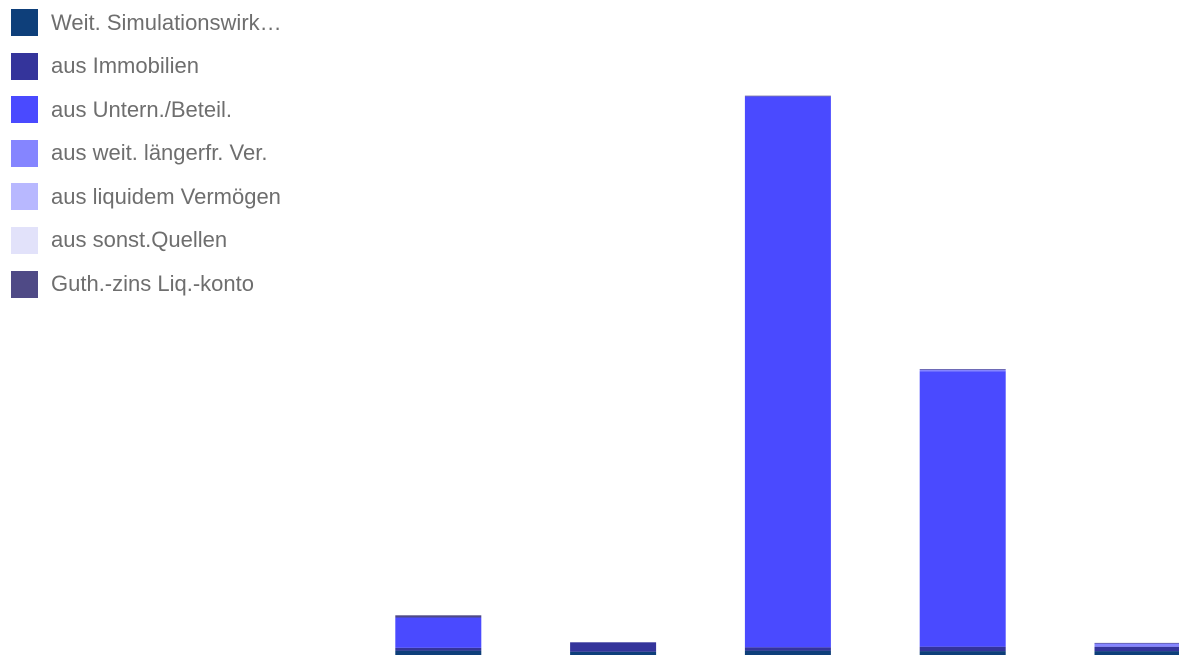  Describe the element at coordinates (125, 66) in the screenshot. I see `legend-label: aus Immobilien` at that location.